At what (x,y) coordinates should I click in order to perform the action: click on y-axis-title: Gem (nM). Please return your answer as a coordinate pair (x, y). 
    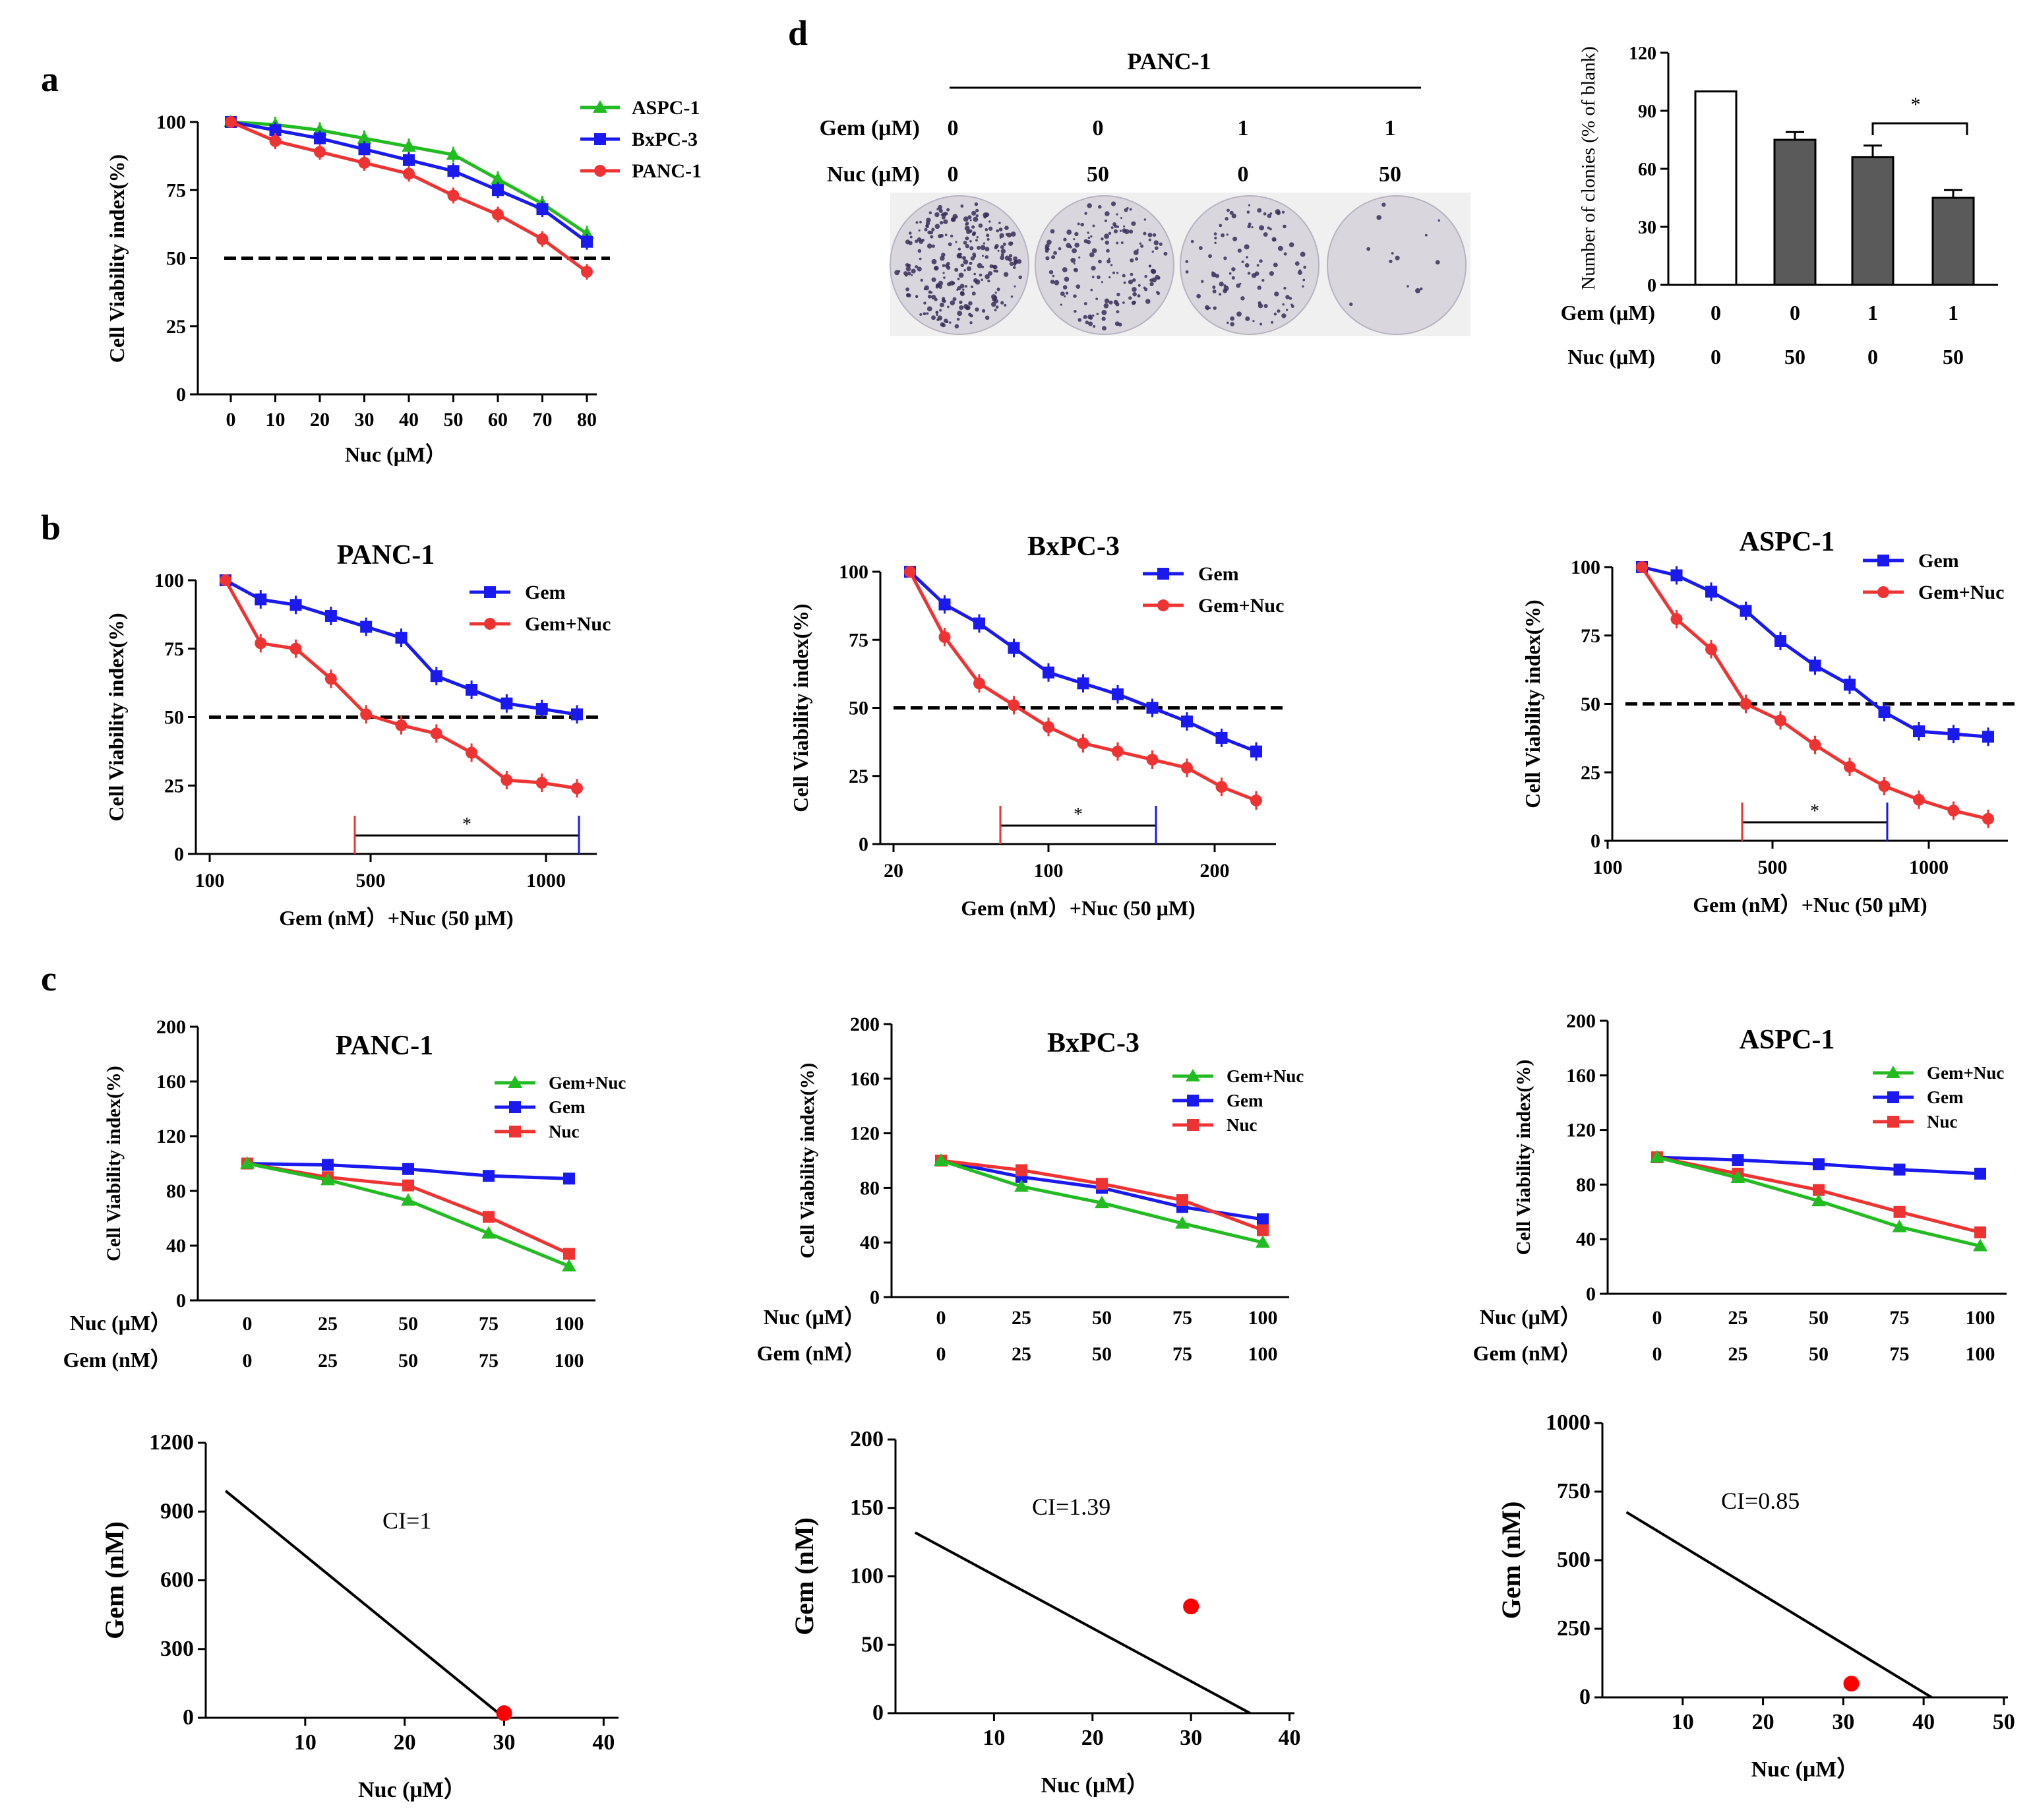
    Looking at the image, I should click on (804, 1576).